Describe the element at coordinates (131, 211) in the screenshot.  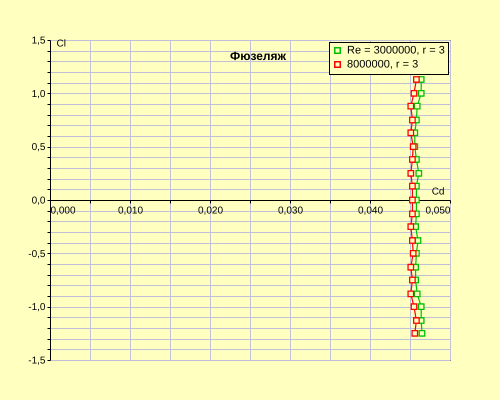
I see `x-tick-label: 0,010` at that location.